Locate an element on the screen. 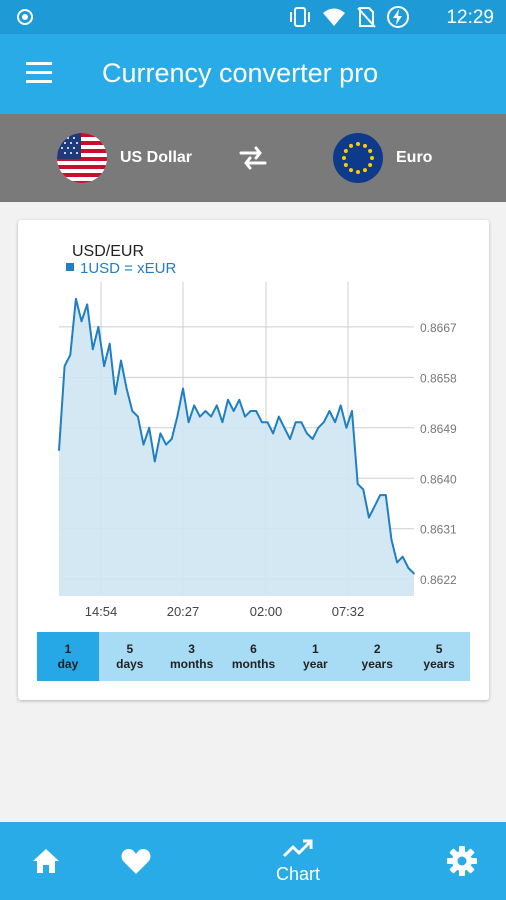  range-selector: 1 day 5 days 3 months 6 months 1 year 2 years 5 years is located at coordinates (253, 656).